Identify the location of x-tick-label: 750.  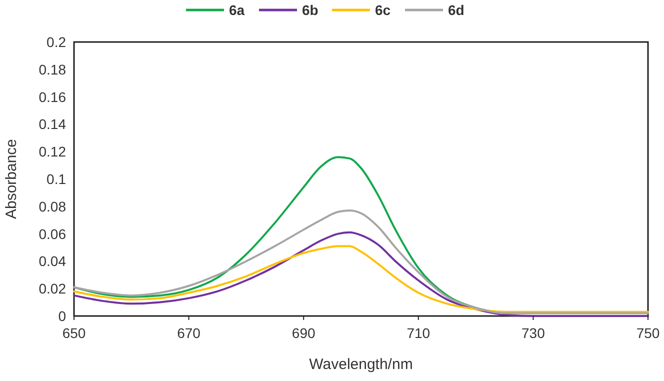
(648, 333).